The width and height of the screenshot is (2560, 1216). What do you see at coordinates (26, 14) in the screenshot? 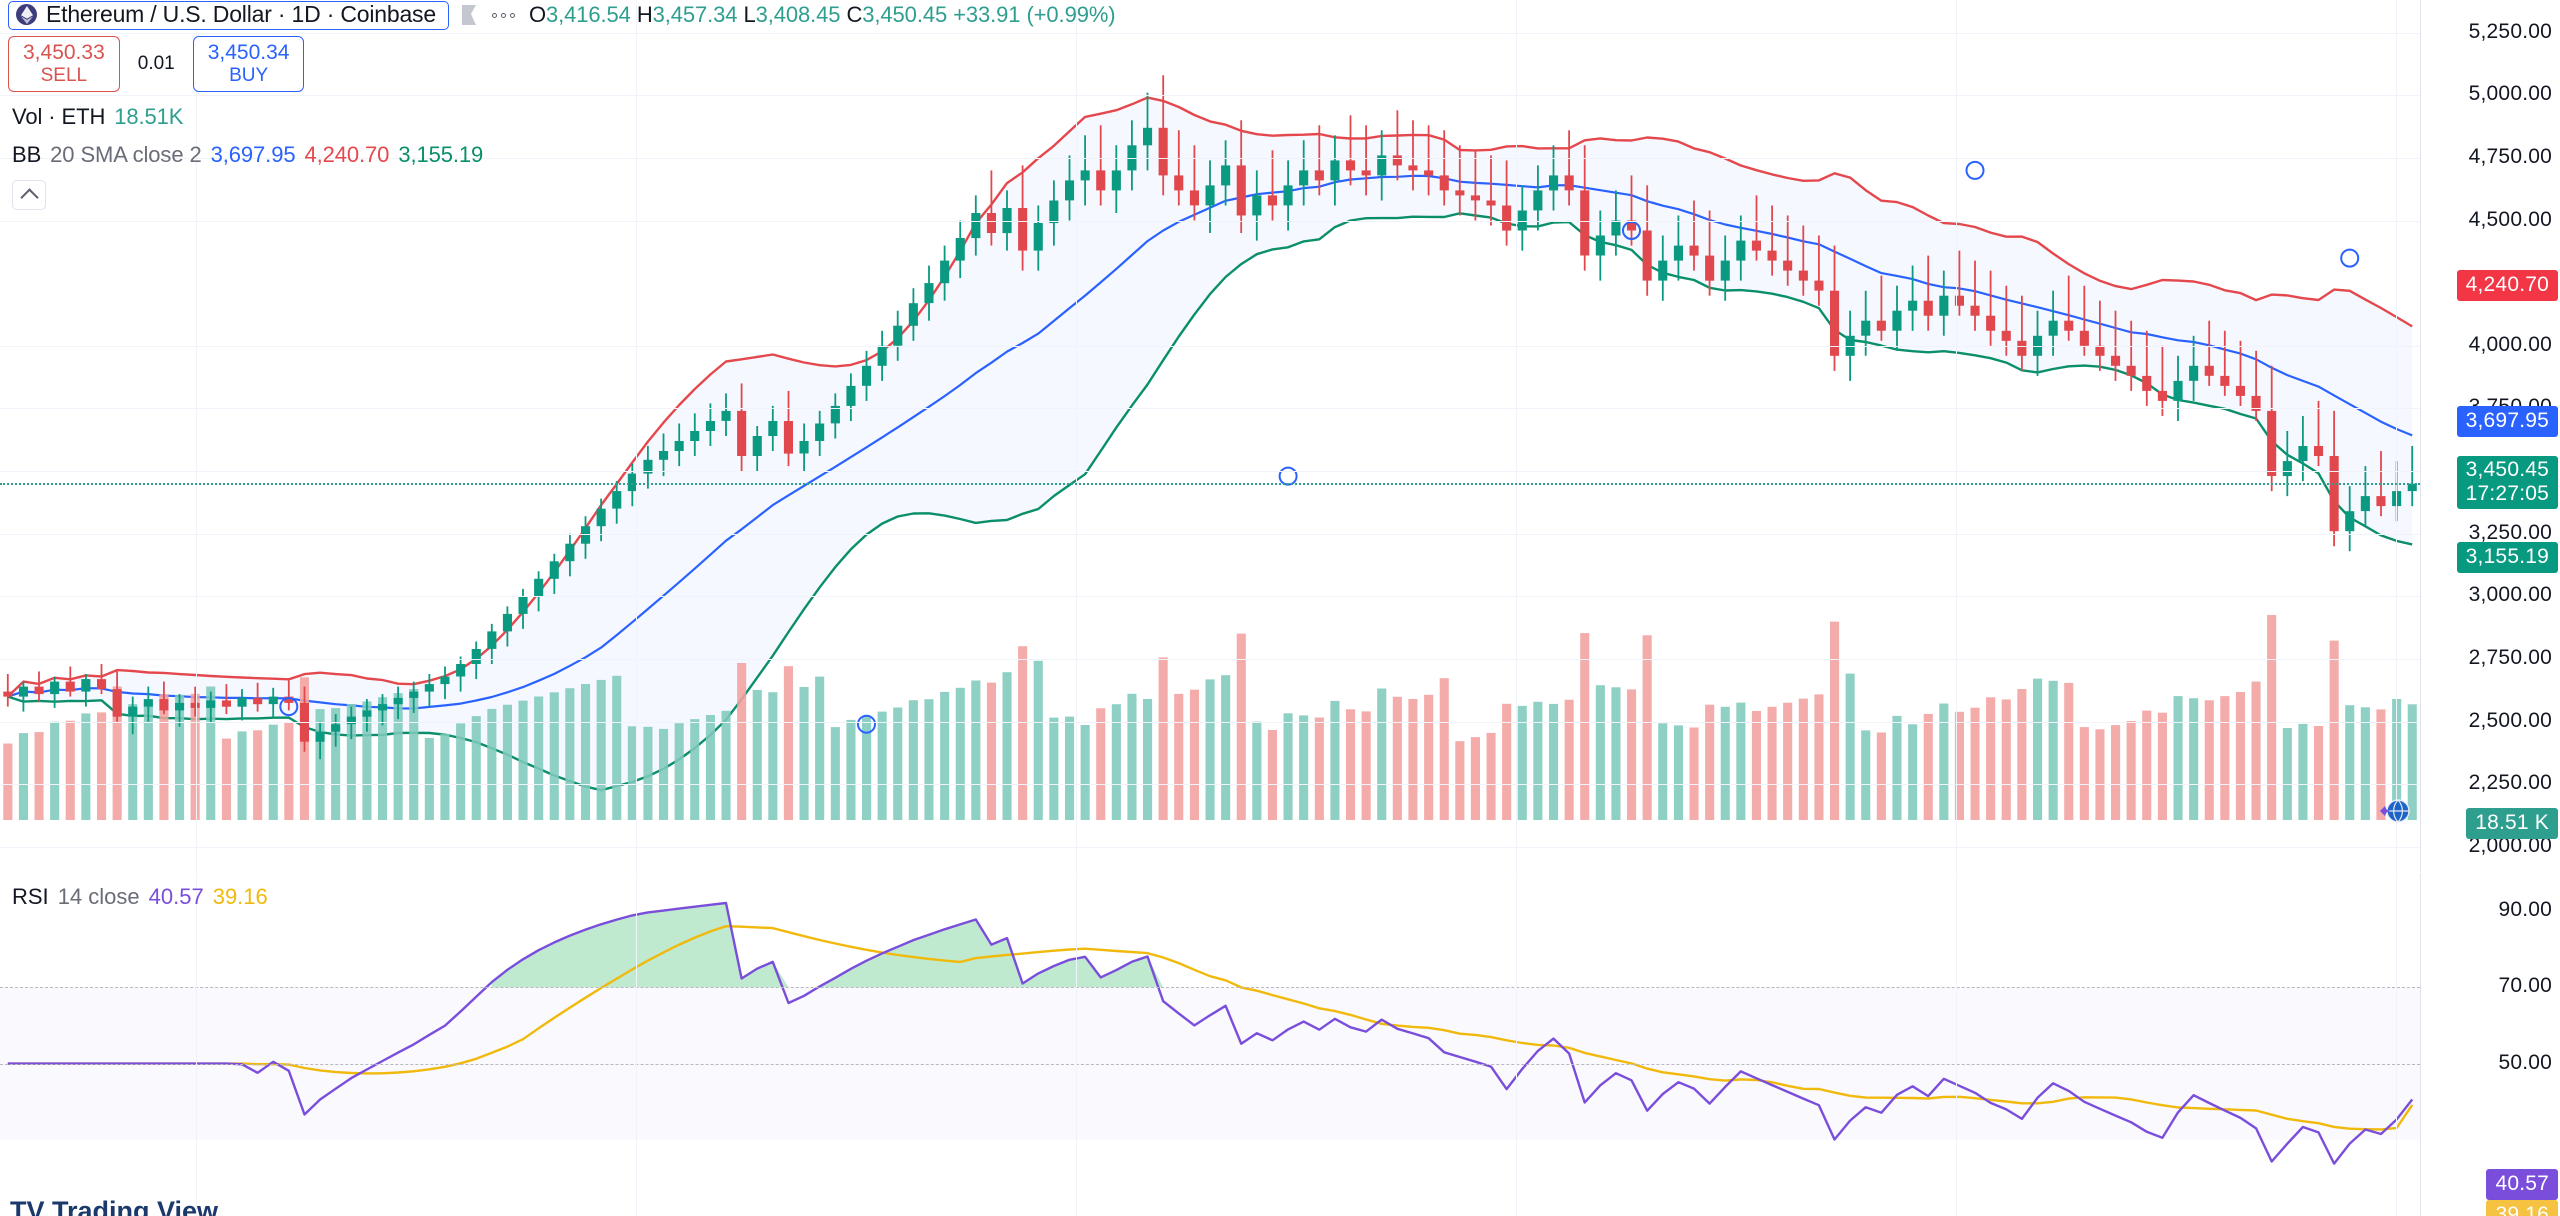
I see `ethereum-logo` at bounding box center [26, 14].